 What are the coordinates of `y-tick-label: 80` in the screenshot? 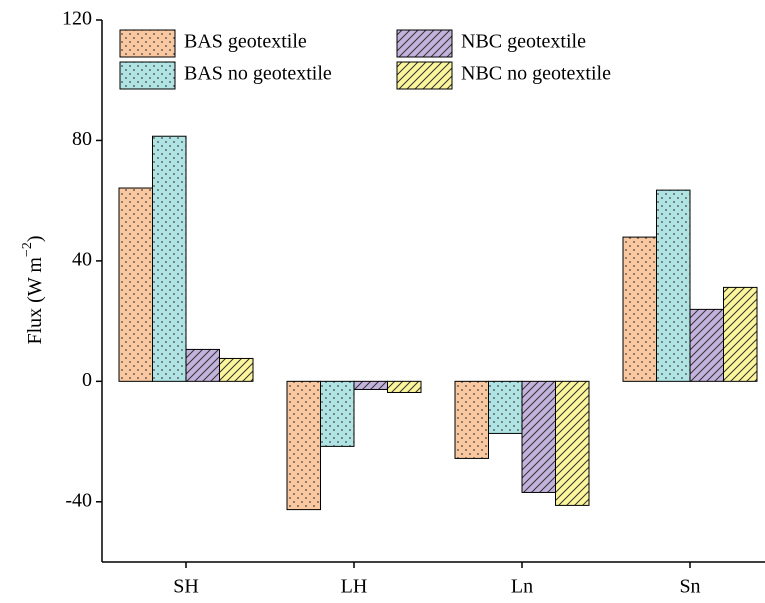 It's located at (82, 139).